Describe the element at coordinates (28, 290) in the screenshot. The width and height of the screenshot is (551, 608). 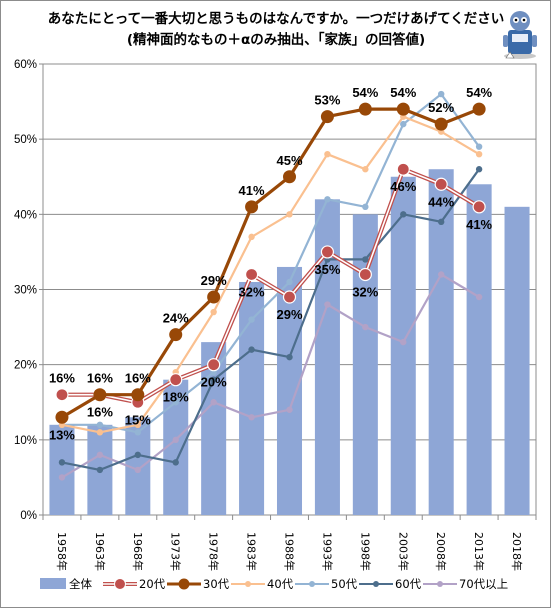
I see `y-axis: 0% 10% 20% 30% 40% 50% 60%` at that location.